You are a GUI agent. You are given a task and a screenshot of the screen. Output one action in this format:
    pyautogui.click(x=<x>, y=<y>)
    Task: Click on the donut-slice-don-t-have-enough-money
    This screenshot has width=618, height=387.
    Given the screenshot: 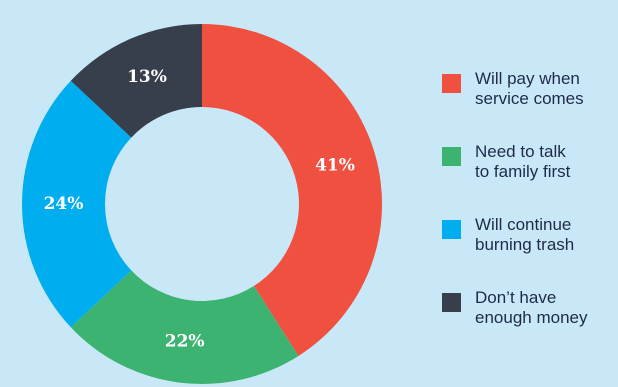 What is the action you would take?
    pyautogui.click(x=136, y=81)
    